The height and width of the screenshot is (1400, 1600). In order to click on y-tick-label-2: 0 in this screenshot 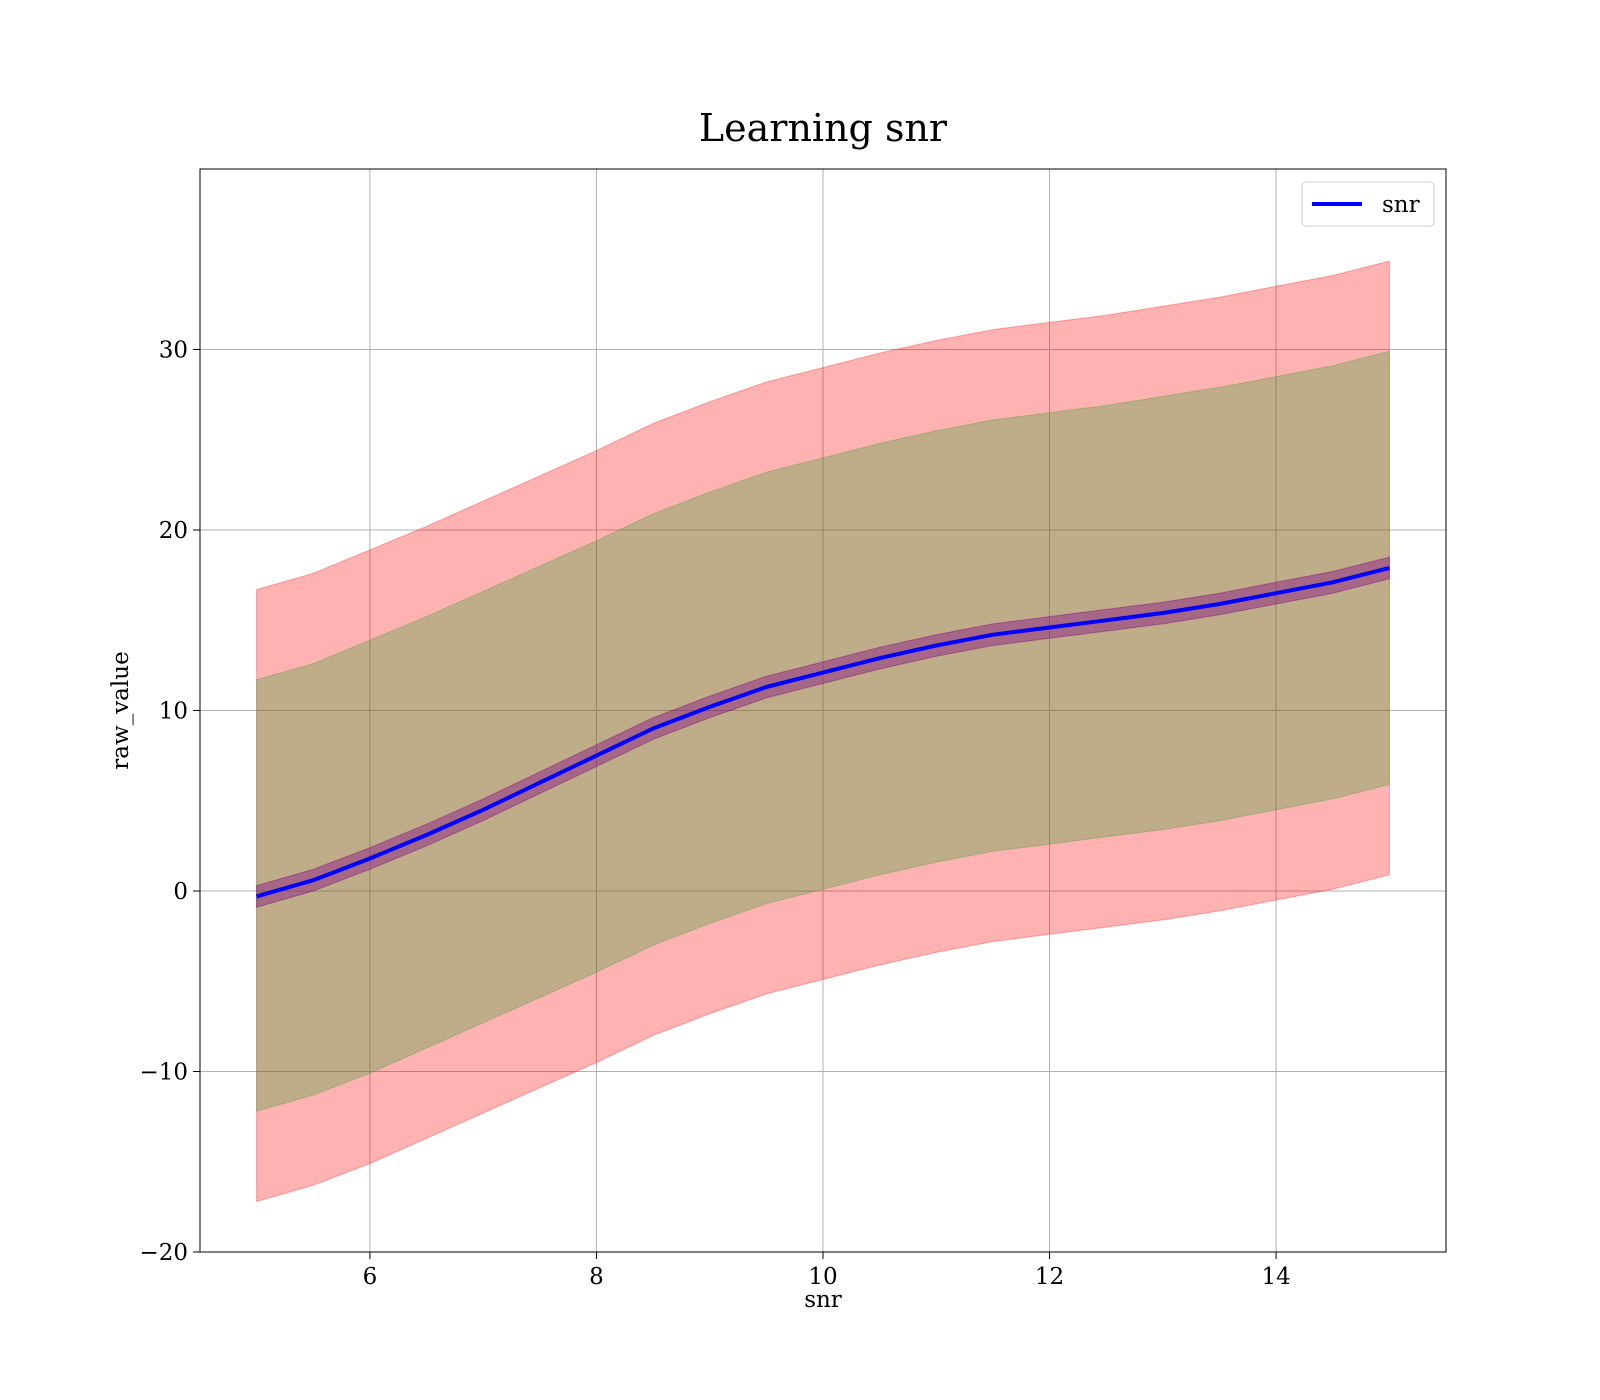, I will do `click(180, 892)`.